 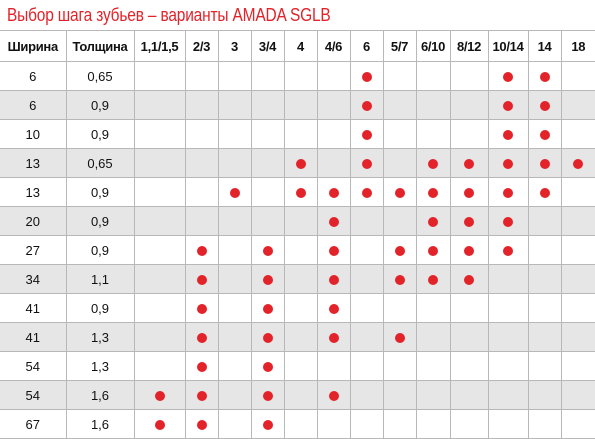 What do you see at coordinates (297, 395) in the screenshot?
I see `table-row: 54 1,6` at bounding box center [297, 395].